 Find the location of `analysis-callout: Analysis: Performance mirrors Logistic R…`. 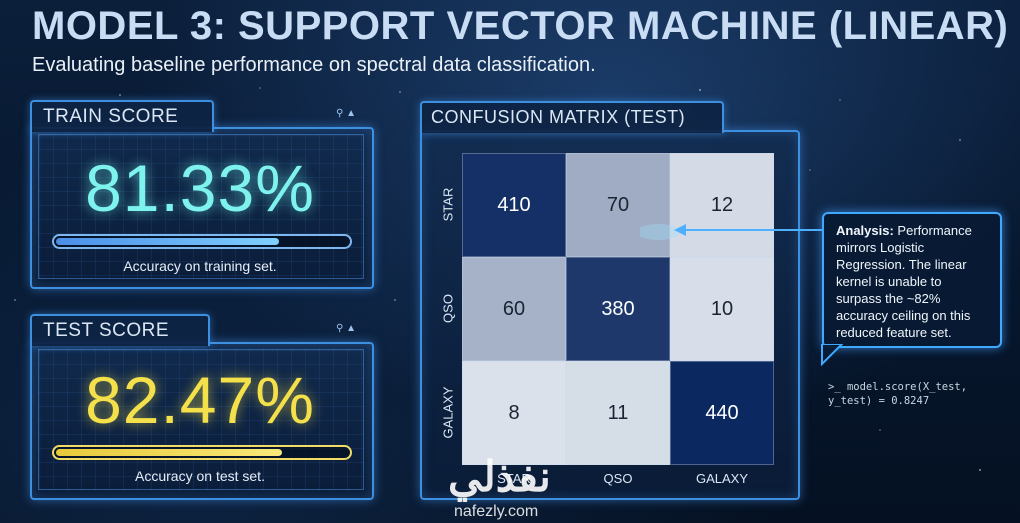

analysis-callout: Analysis: Performance mirrors Logistic R… is located at coordinates (912, 280).